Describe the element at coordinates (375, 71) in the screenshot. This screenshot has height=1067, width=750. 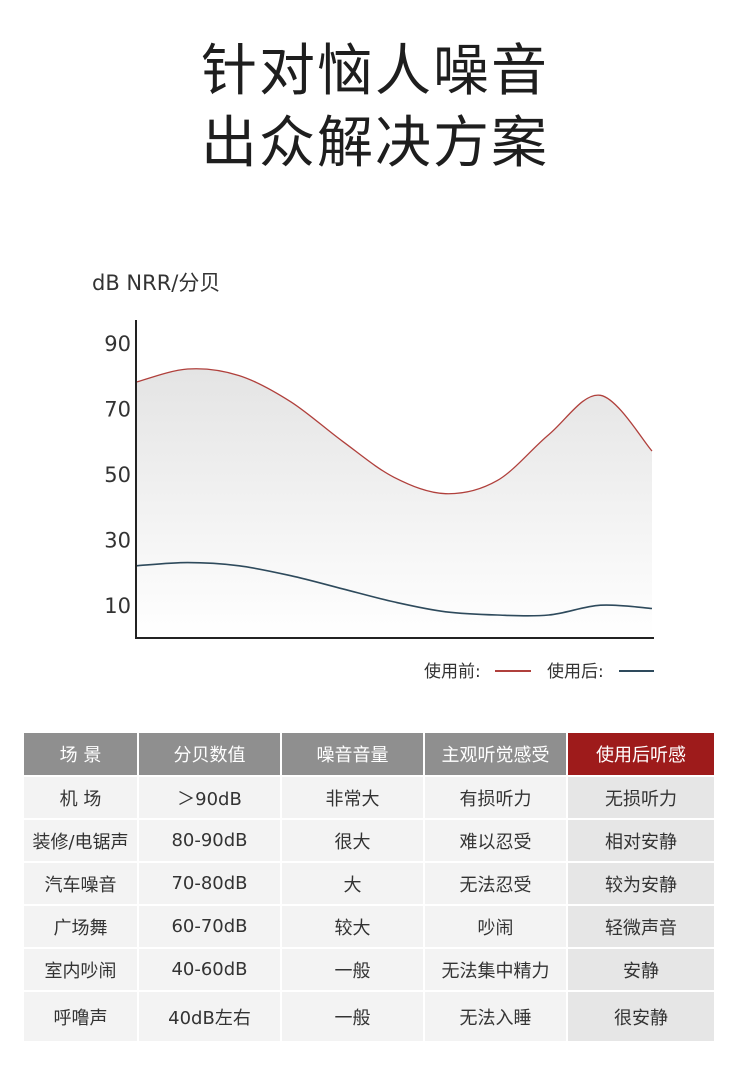
I see `headline-line-1: 针对恼人噪音` at that location.